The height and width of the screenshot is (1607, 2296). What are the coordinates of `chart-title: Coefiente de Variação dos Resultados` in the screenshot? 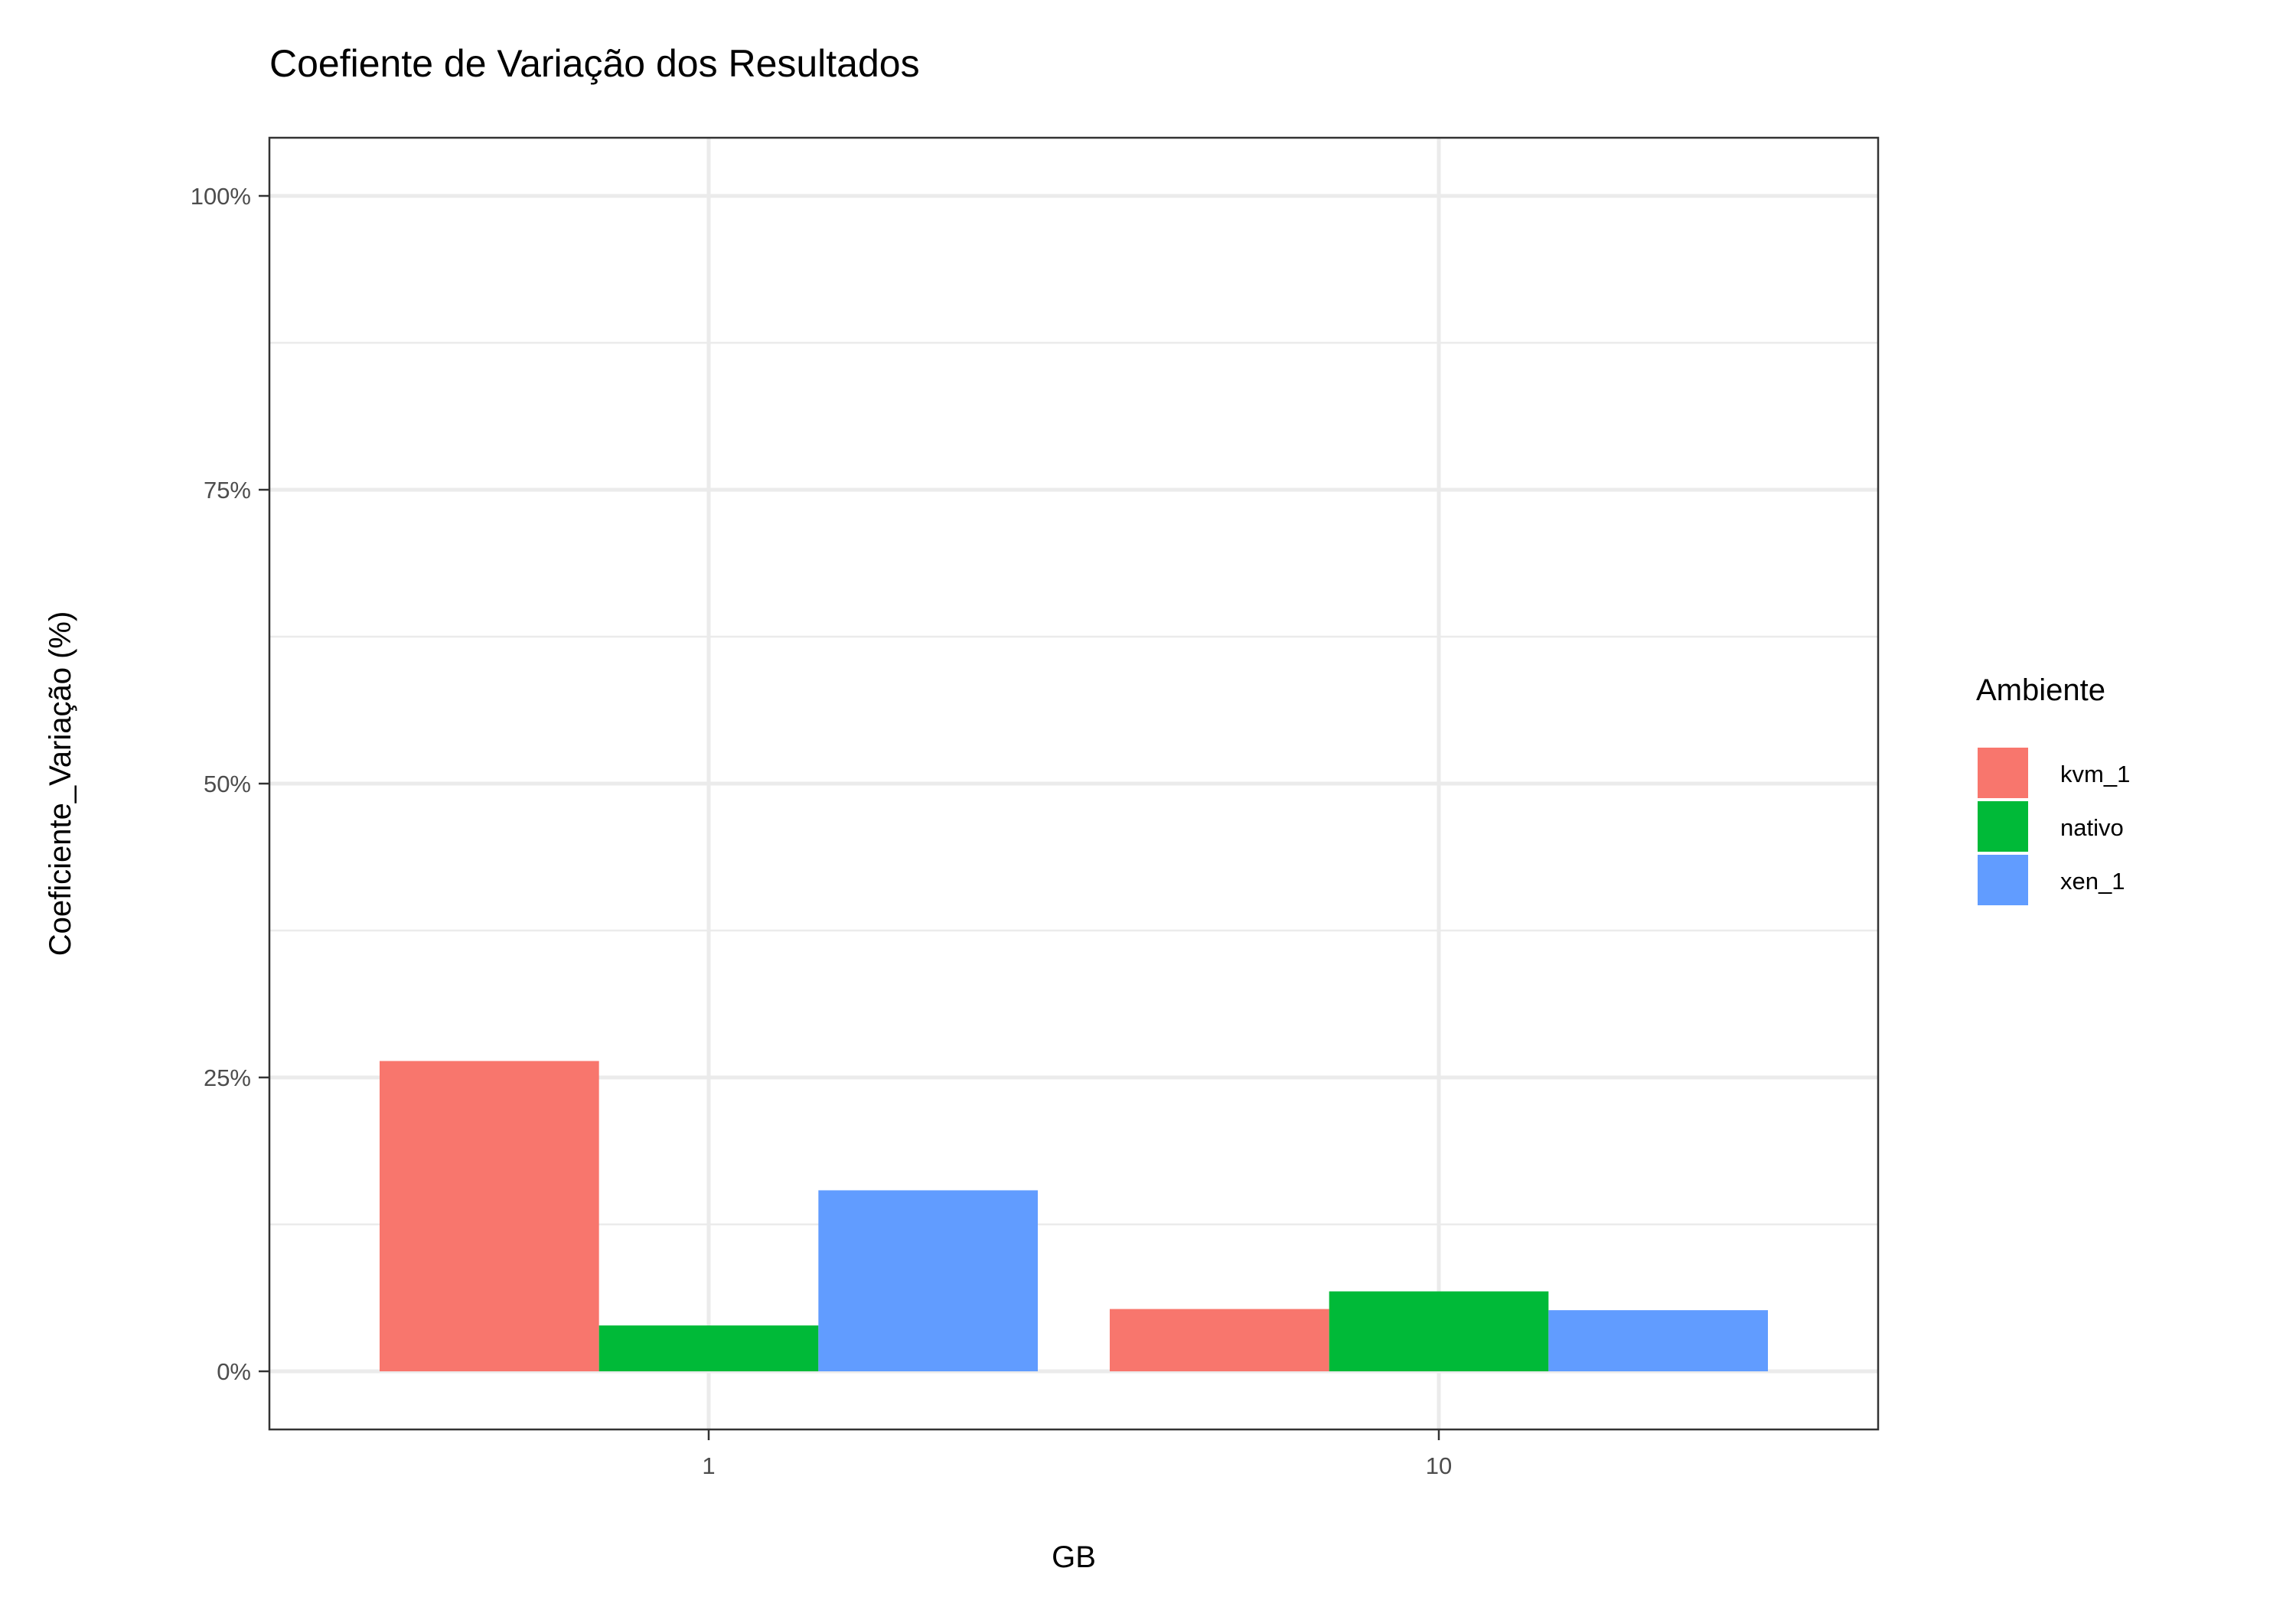 It's located at (594, 64).